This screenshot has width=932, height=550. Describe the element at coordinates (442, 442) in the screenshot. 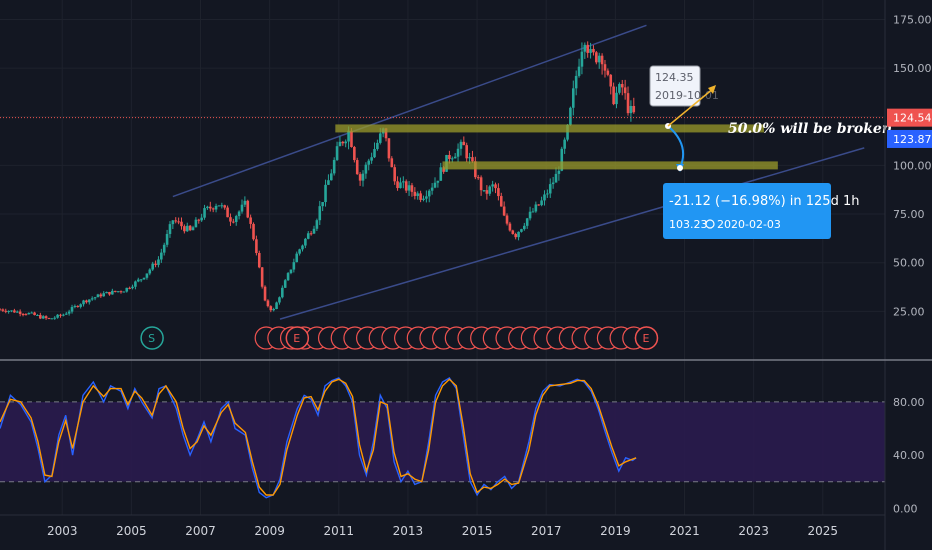

I see `oscillator-band-layer` at that location.